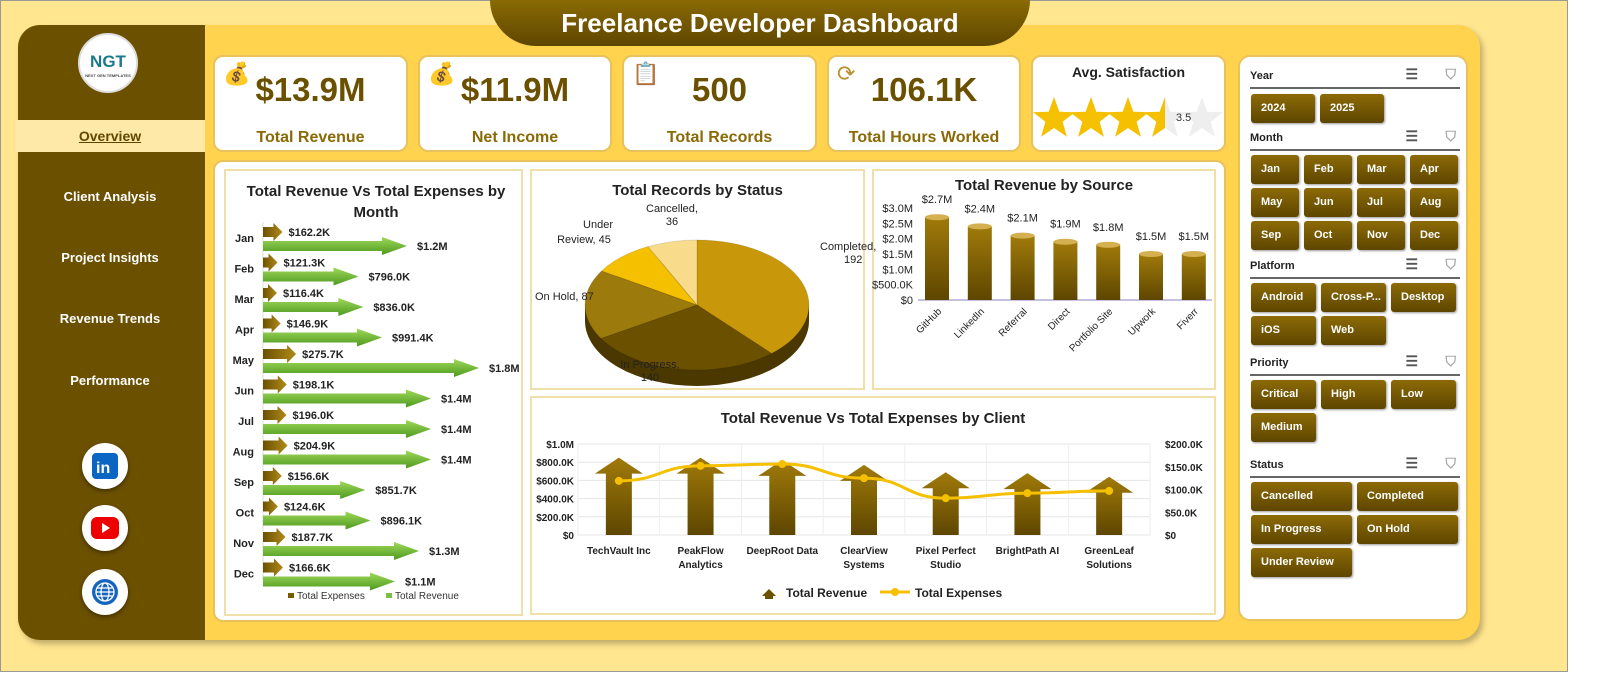  I want to click on slicer-item-low: Low, so click(1423, 394).